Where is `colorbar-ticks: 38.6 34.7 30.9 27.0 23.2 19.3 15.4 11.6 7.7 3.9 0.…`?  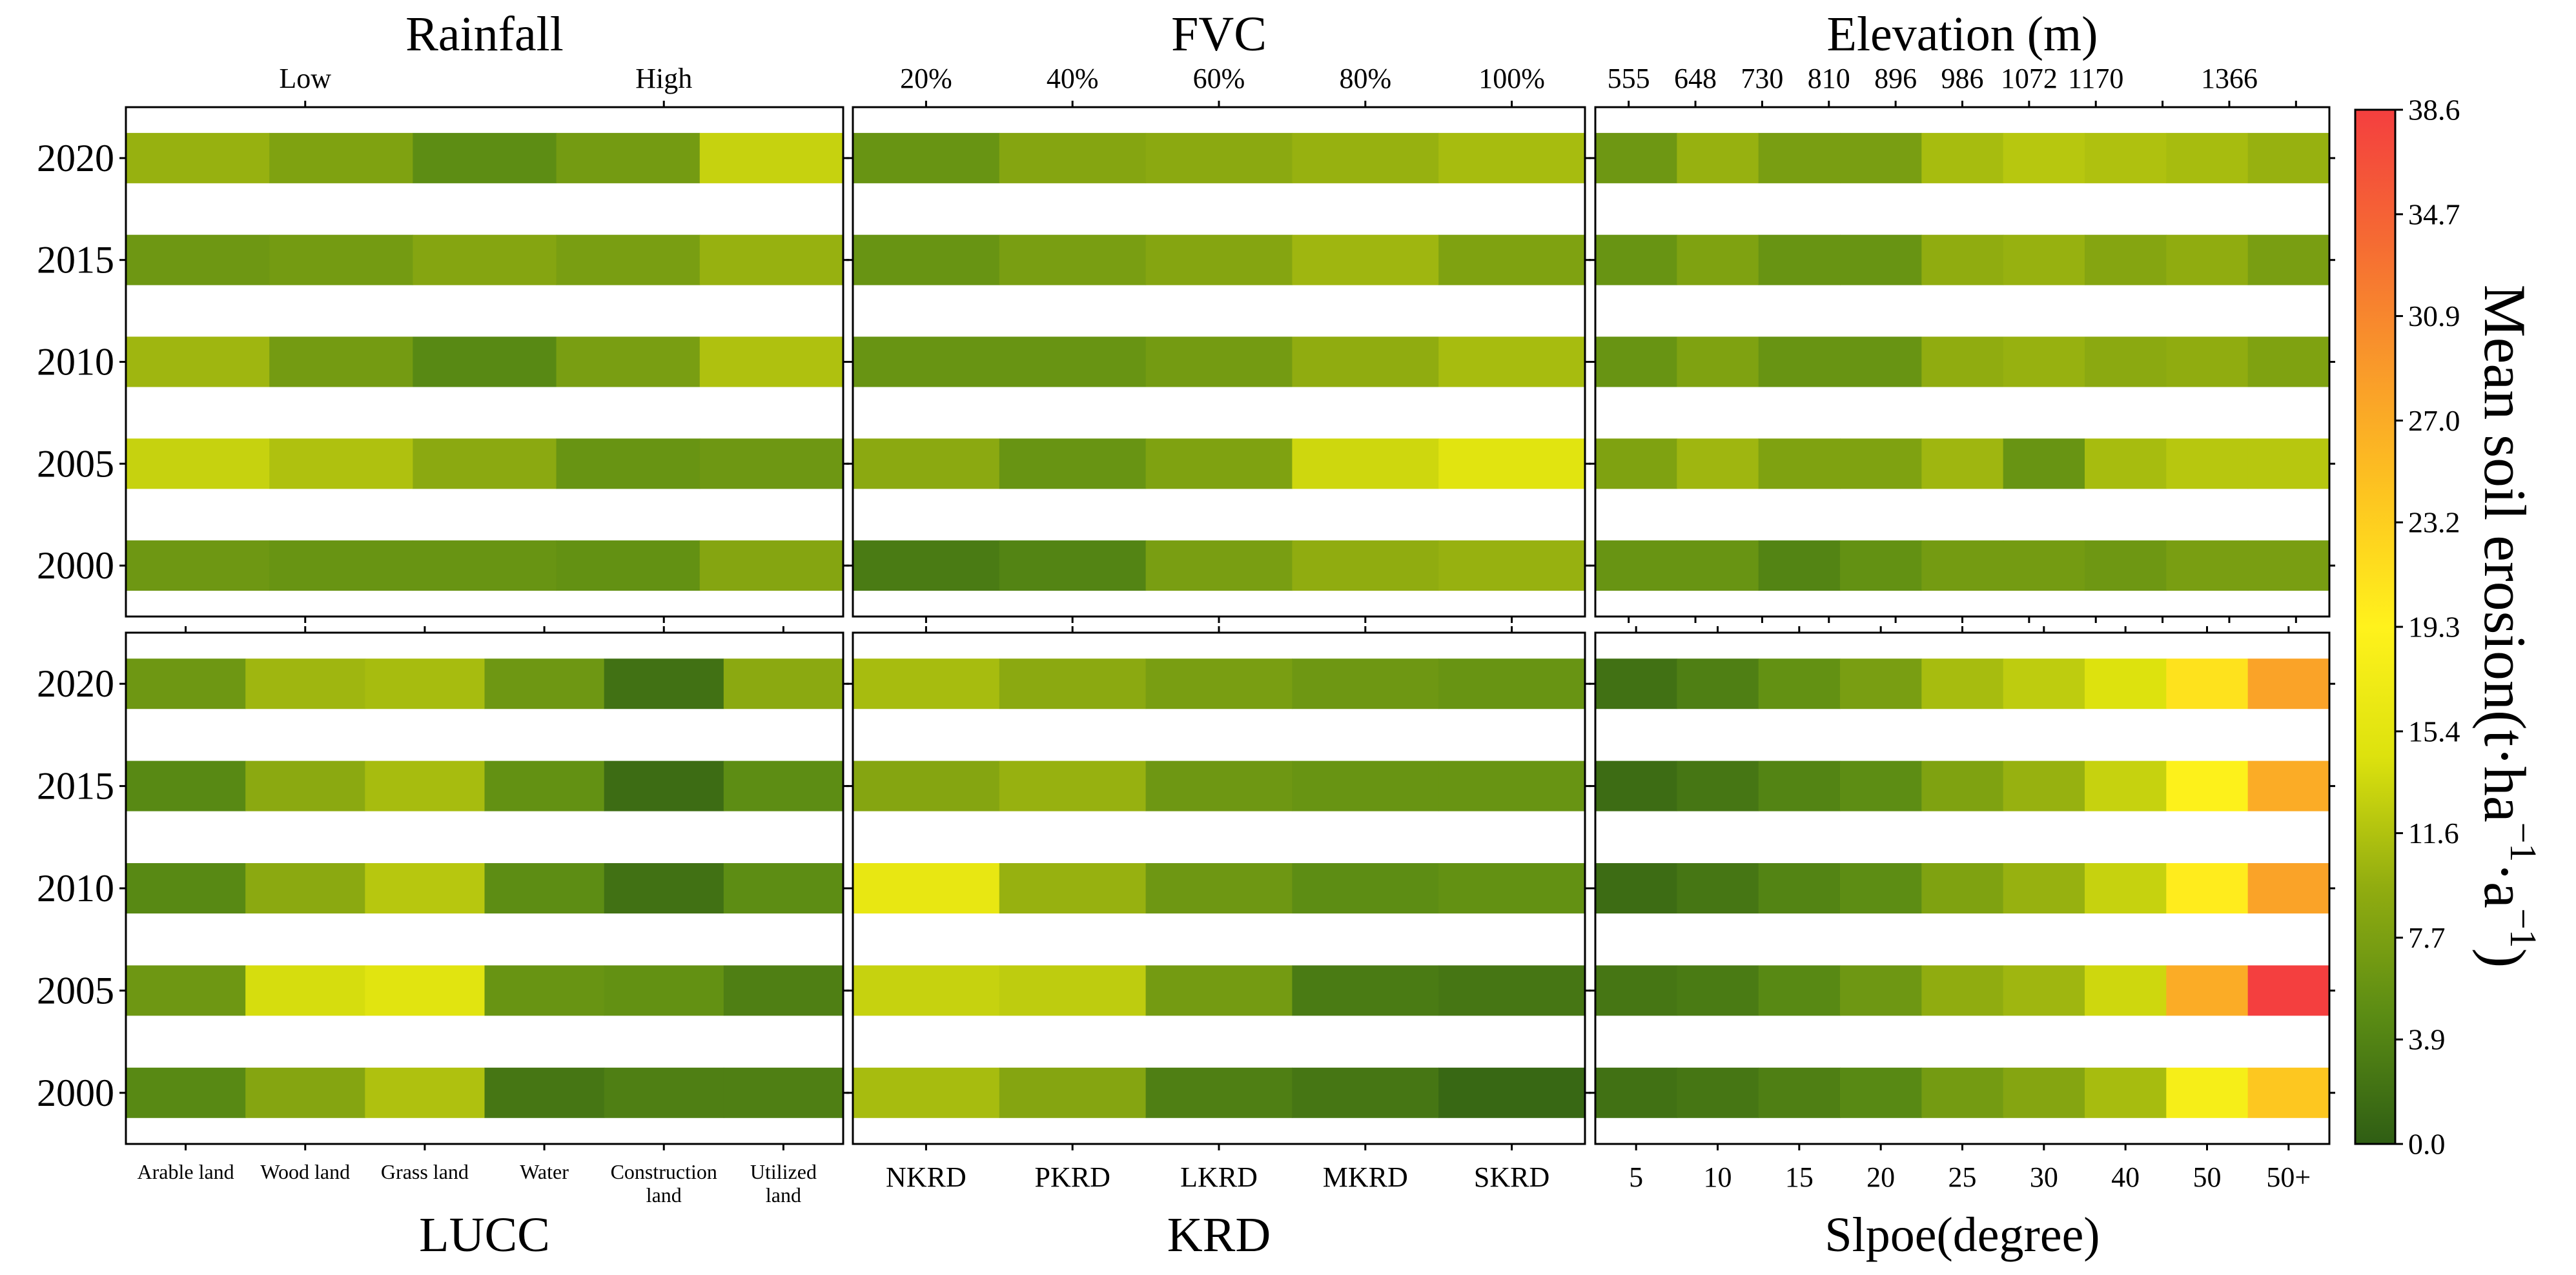 colorbar-ticks: 38.6 34.7 30.9 27.0 23.2 19.3 15.4 11.6 7.7 3.9 0.… is located at coordinates (2427, 627).